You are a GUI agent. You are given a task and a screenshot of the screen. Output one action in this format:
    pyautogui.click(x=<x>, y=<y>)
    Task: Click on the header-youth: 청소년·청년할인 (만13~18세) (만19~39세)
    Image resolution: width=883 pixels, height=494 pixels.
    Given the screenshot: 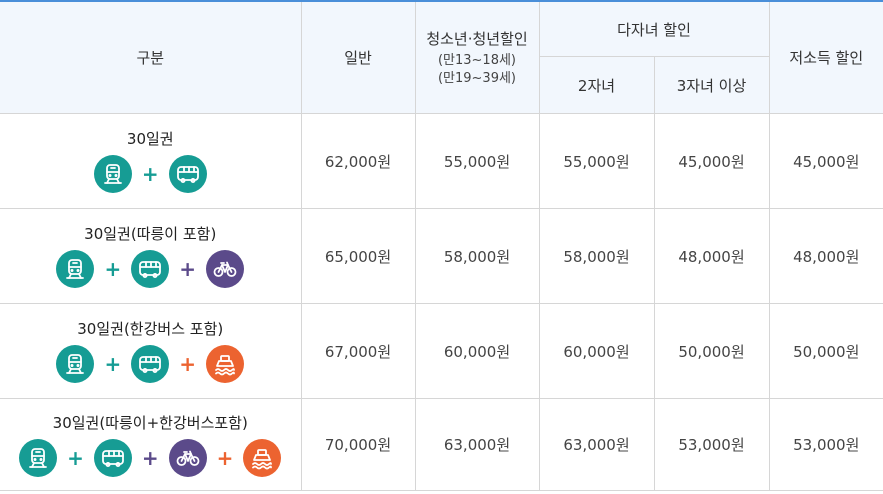 What is the action you would take?
    pyautogui.click(x=477, y=57)
    